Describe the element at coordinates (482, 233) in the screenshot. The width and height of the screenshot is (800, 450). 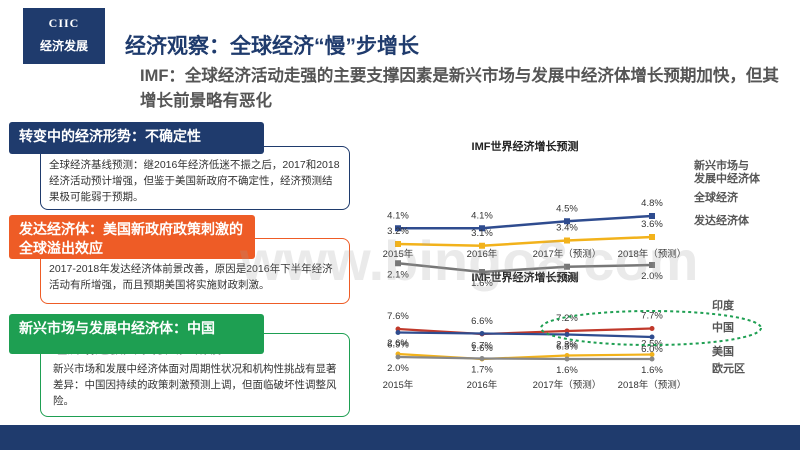
I see `chart1-series-1-label: 3.1%` at that location.